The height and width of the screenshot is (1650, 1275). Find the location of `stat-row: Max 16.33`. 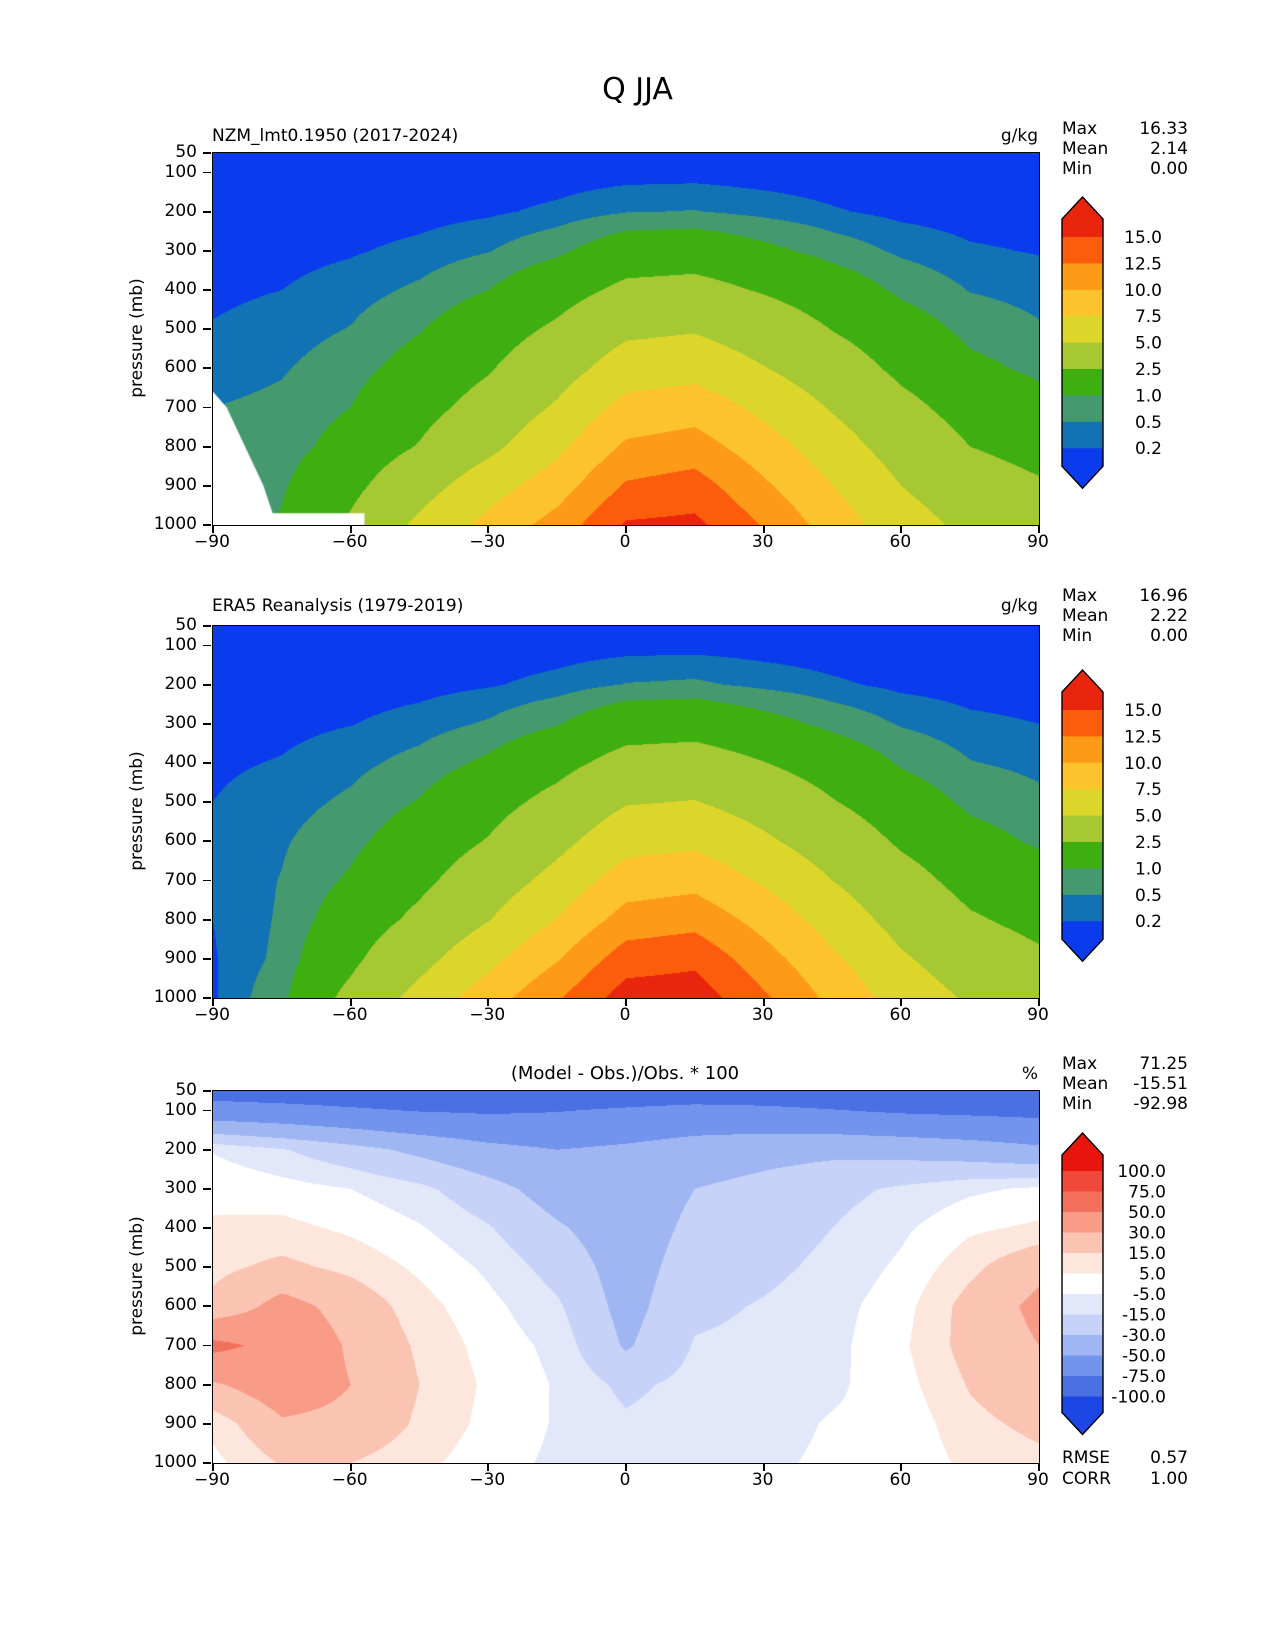

stat-row: Max 16.33 is located at coordinates (1125, 129).